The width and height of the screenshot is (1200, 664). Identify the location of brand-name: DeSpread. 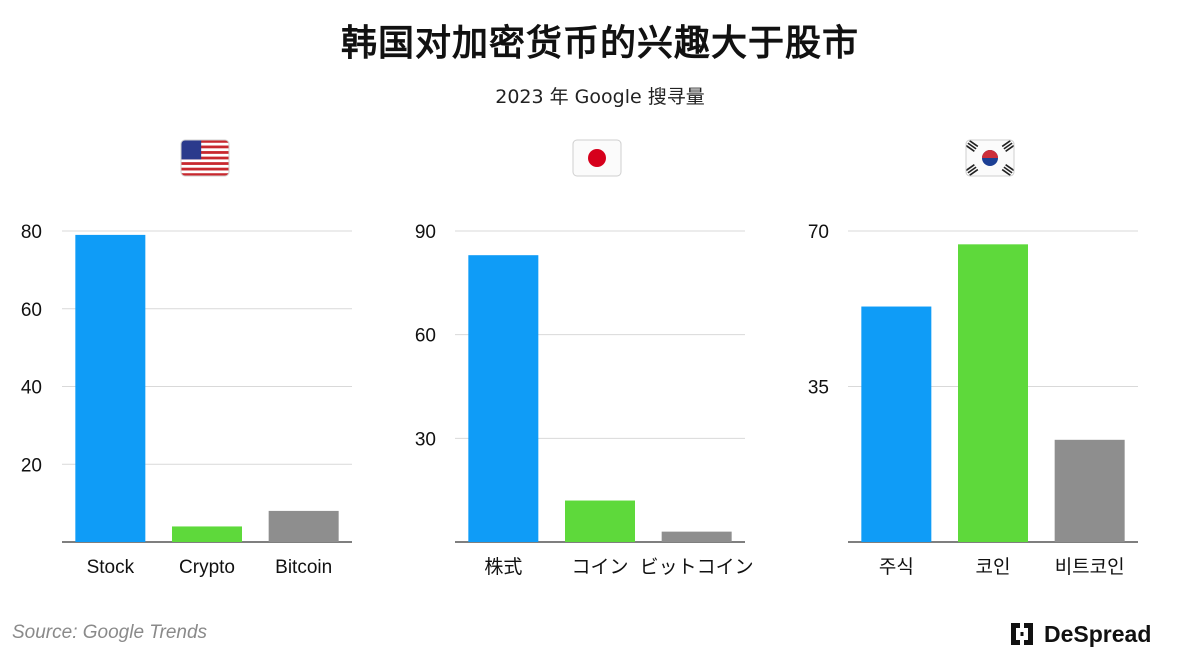
(1098, 633).